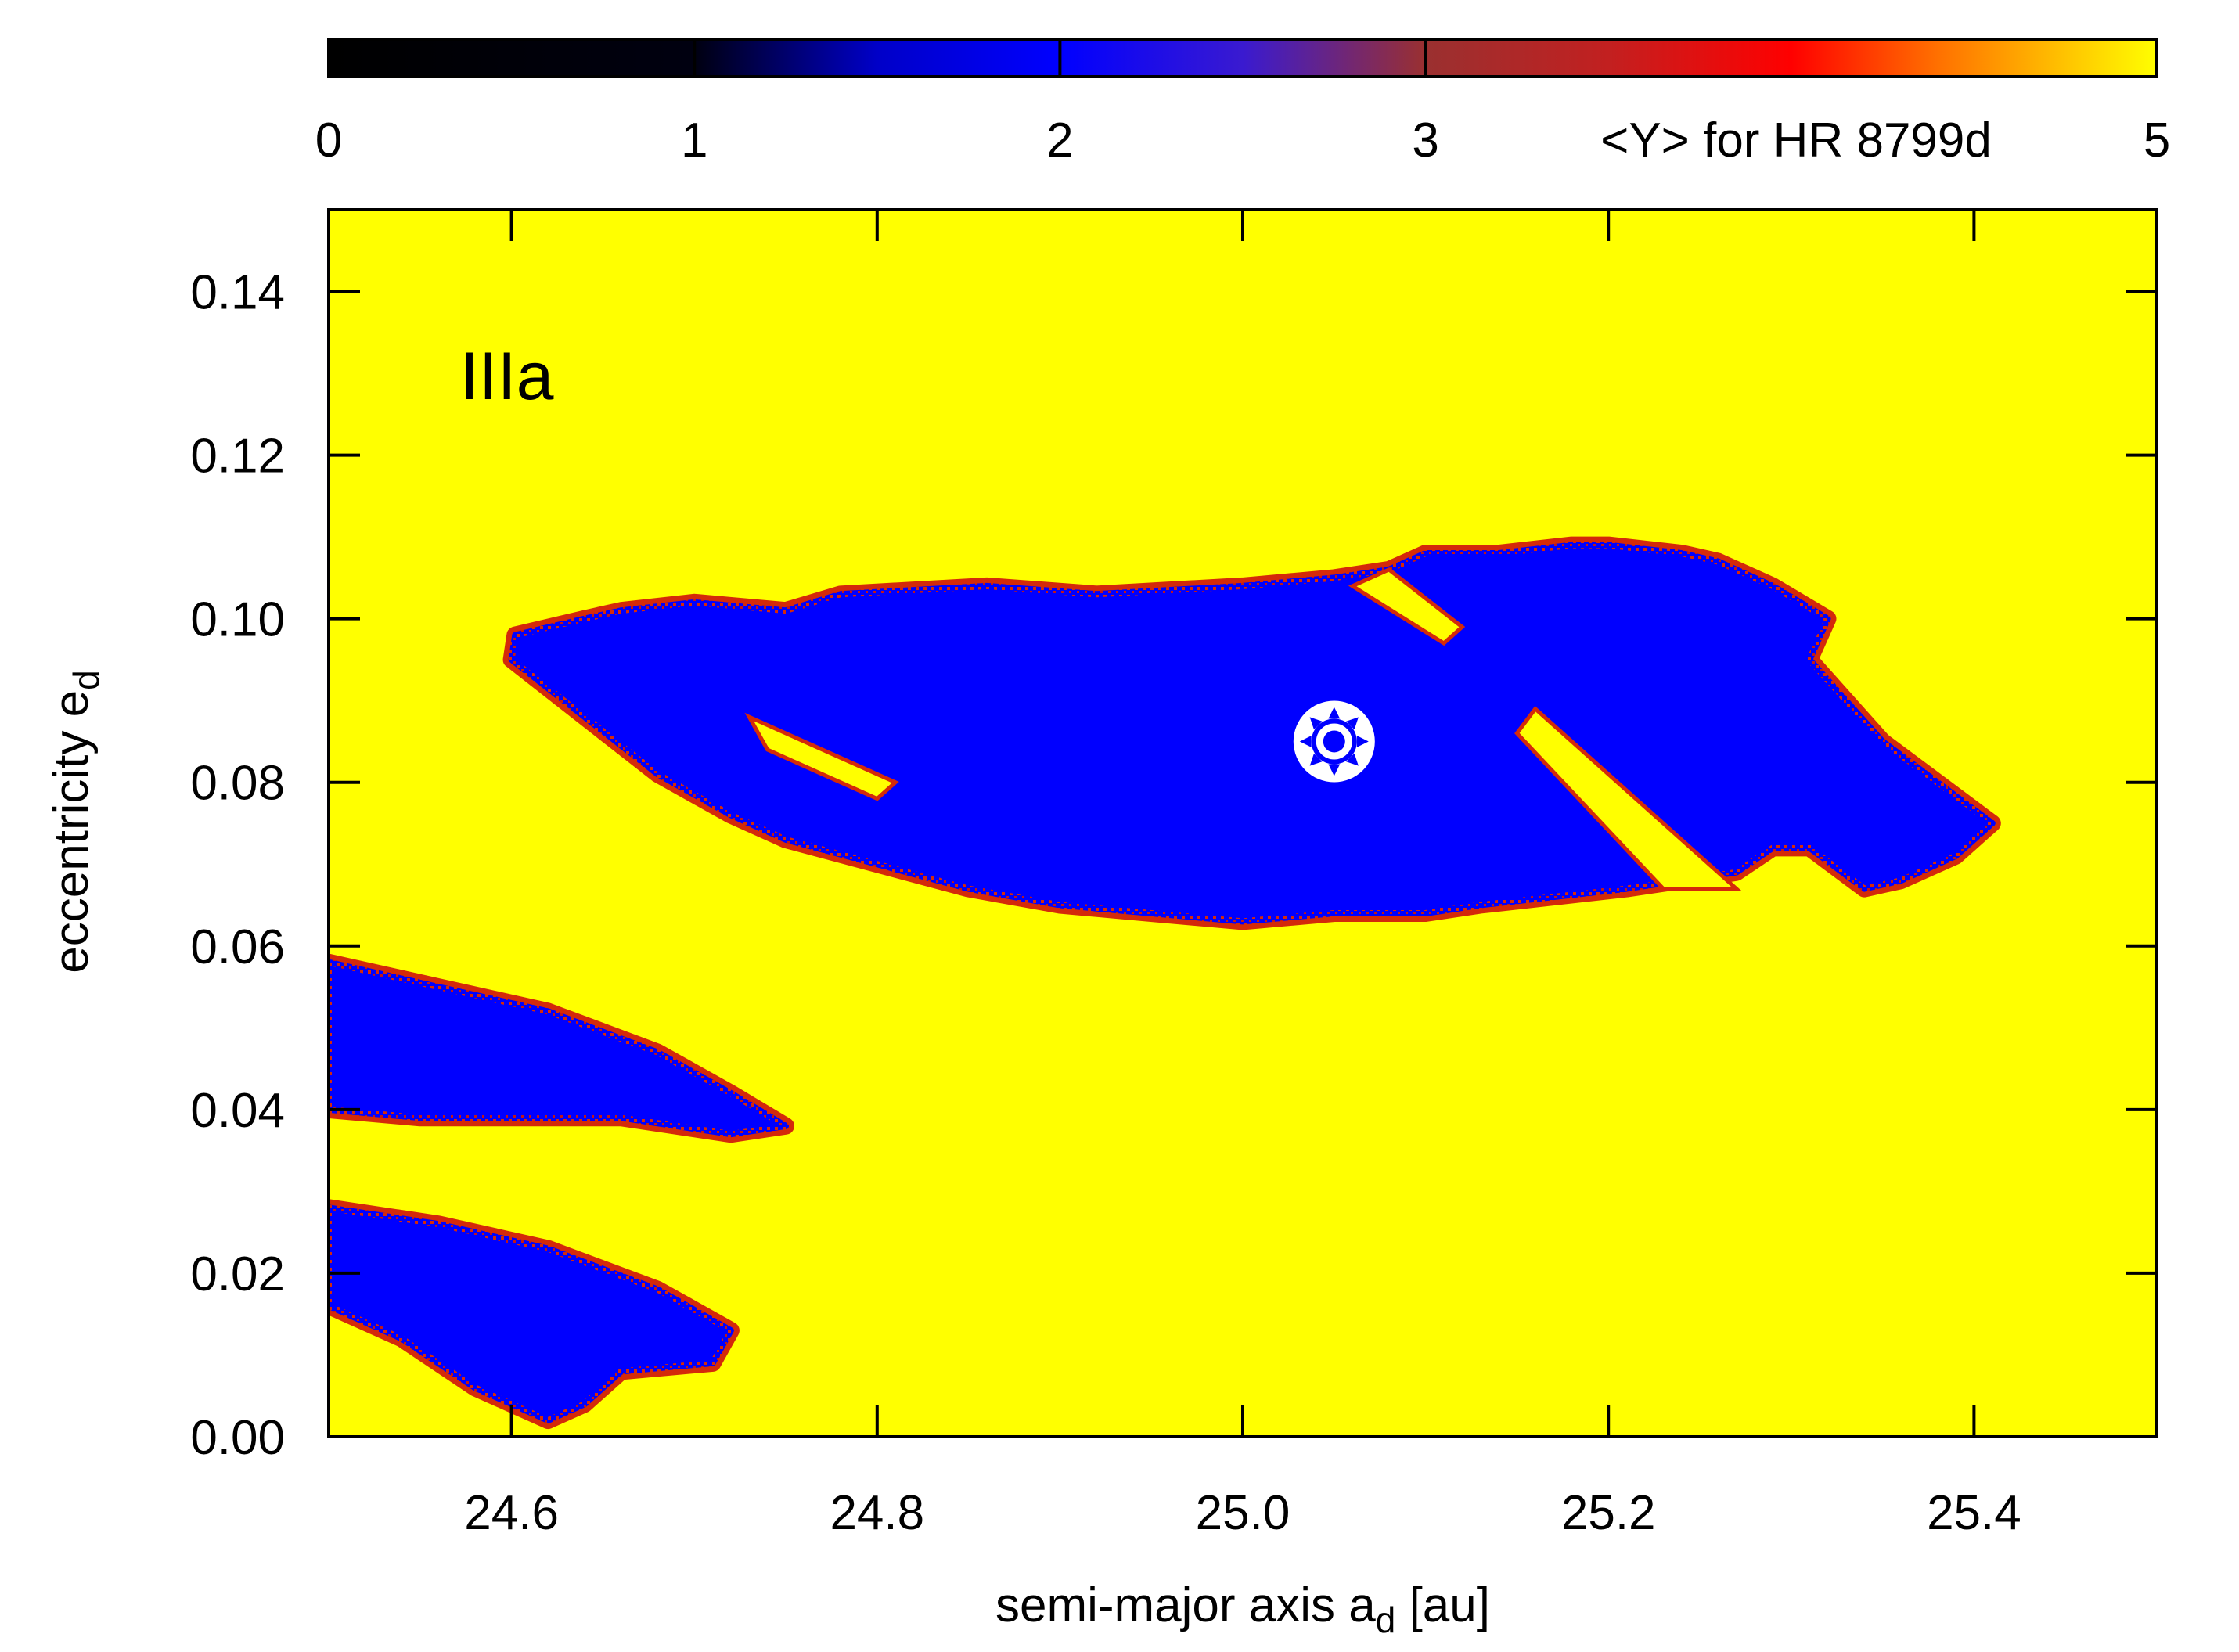 This screenshot has height=1652, width=2239. I want to click on y-tick-label: 0.00, so click(238, 1438).